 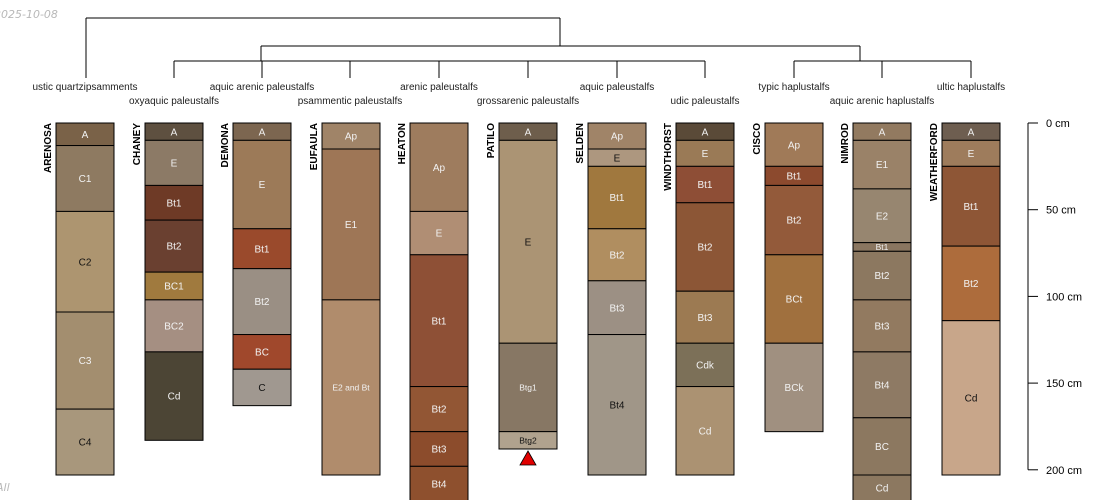 I want to click on profile-name: SELDEN, so click(x=580, y=143).